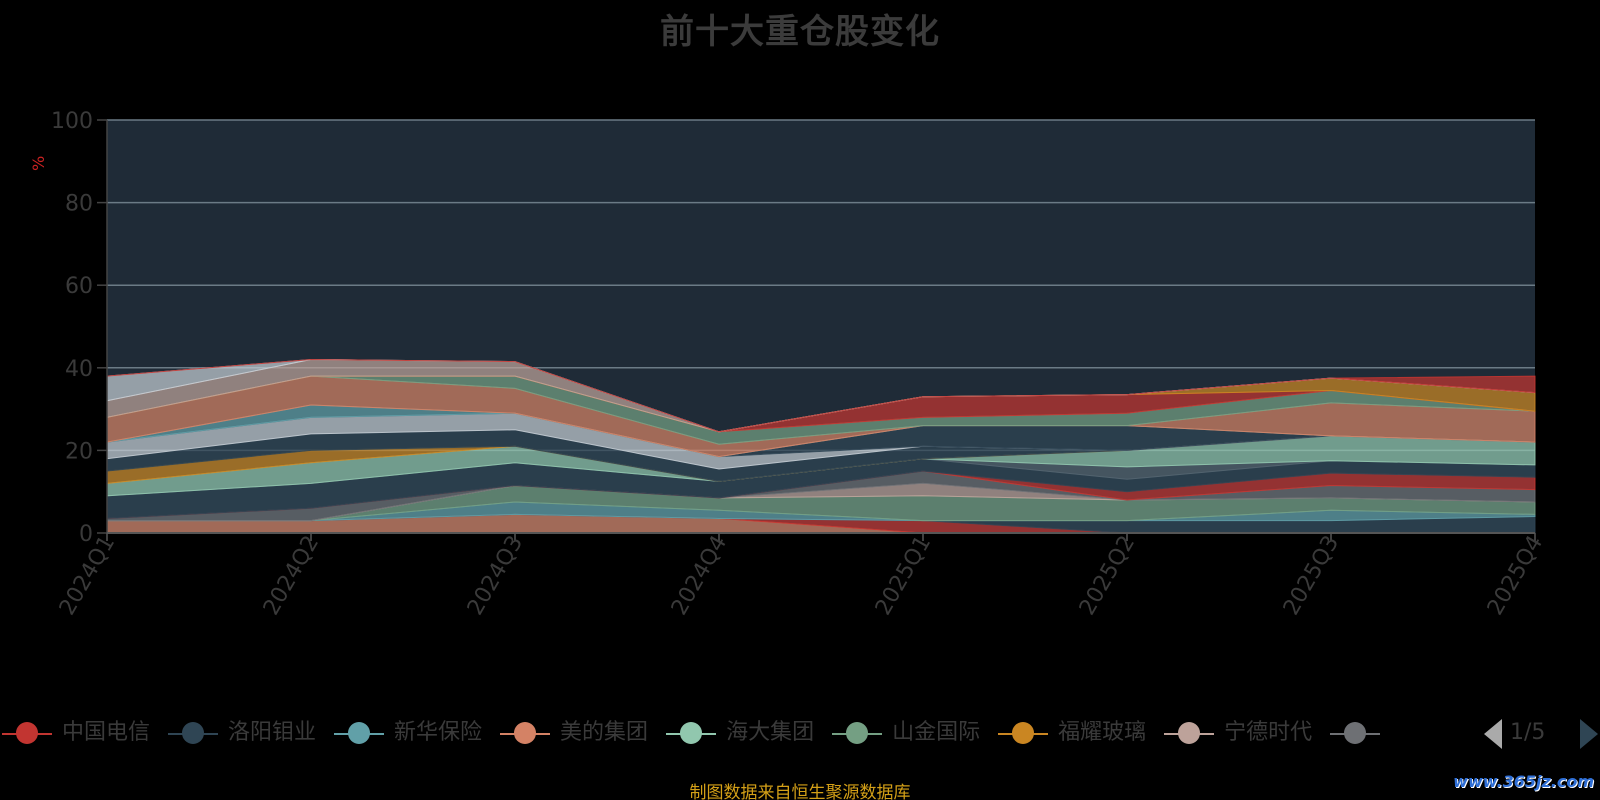  What do you see at coordinates (291, 576) in the screenshot?
I see `x-tick-label-2024Q2: 2024Q2` at bounding box center [291, 576].